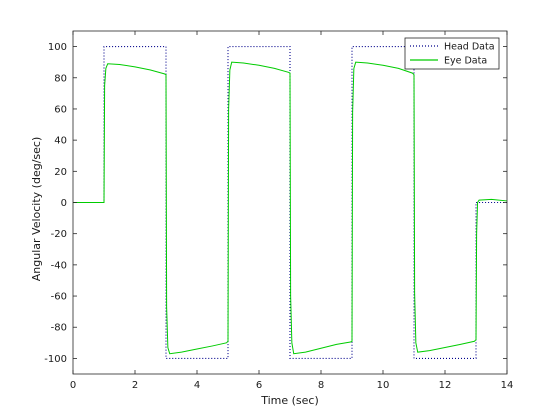  Describe the element at coordinates (73, 385) in the screenshot. I see `x-tick-label: 0` at that location.